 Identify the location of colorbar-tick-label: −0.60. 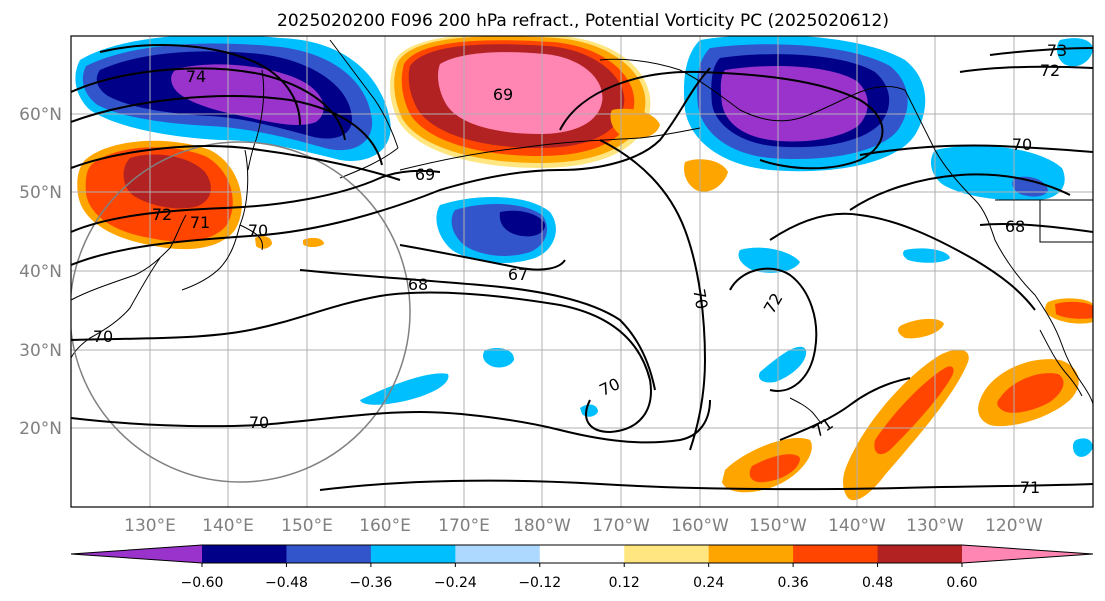
(202, 583).